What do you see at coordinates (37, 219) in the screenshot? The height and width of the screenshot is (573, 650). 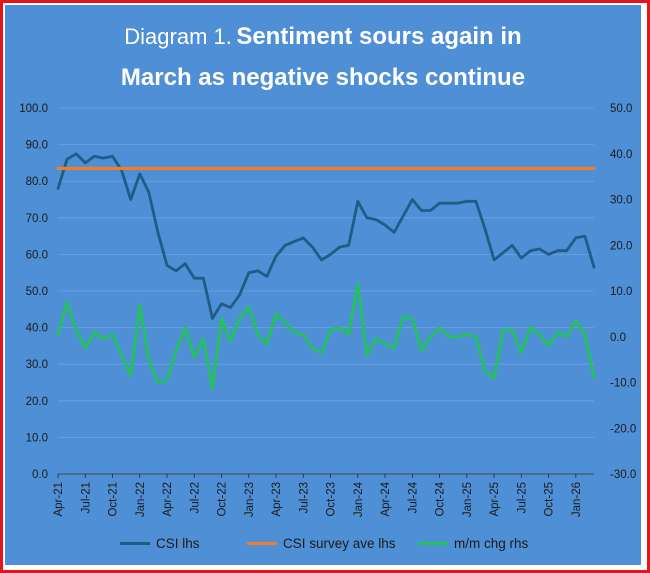 I see `left-axis-tick-label: 70.0` at bounding box center [37, 219].